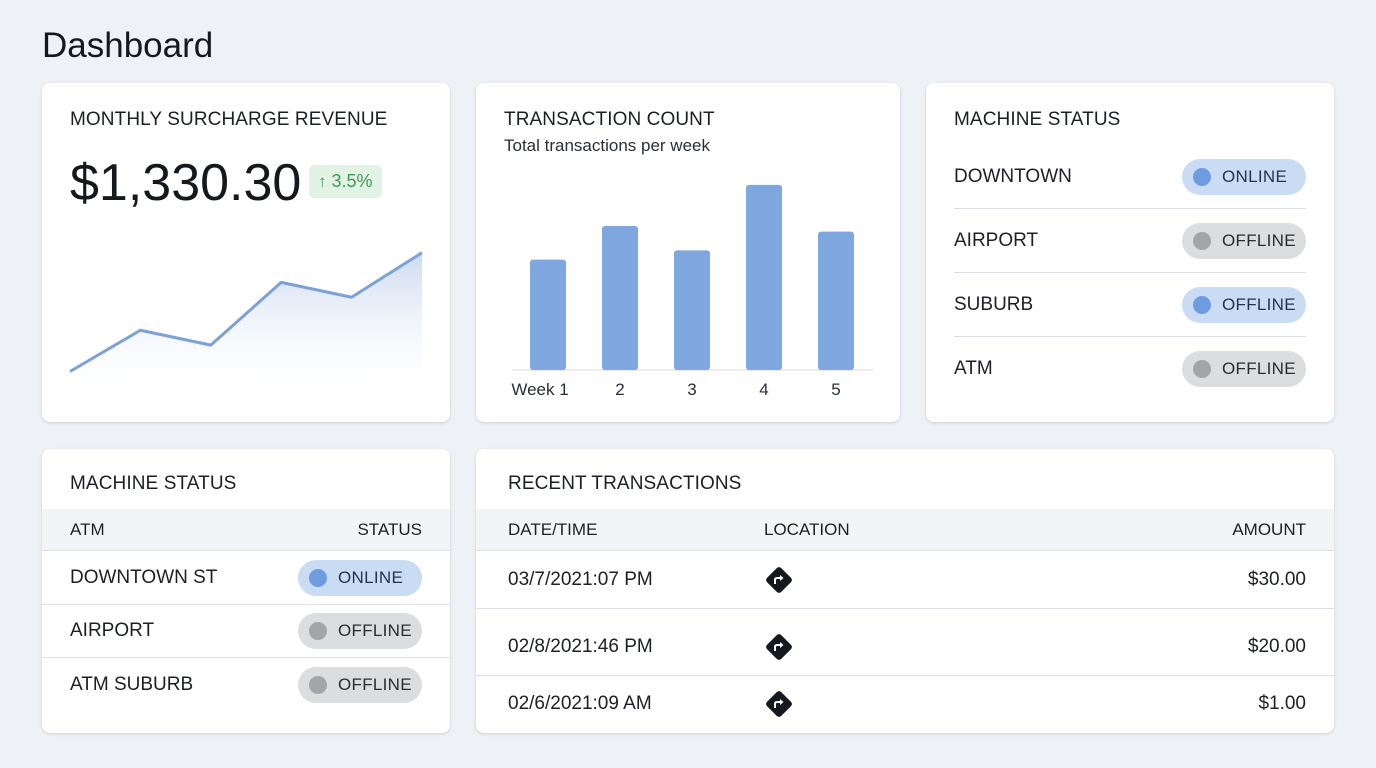  Describe the element at coordinates (691, 389) in the screenshot. I see `x-tick-label: 3` at that location.